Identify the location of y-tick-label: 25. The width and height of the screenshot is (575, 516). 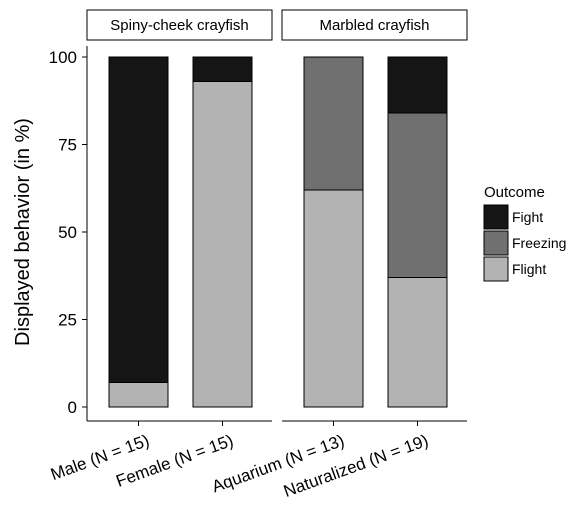
(67, 320).